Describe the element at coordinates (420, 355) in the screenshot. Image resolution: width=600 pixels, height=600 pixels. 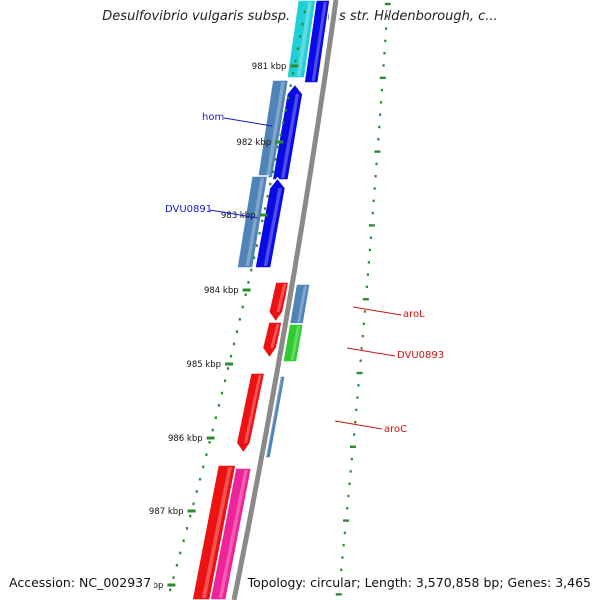
I see `gene-label-text: DVU0893` at that location.